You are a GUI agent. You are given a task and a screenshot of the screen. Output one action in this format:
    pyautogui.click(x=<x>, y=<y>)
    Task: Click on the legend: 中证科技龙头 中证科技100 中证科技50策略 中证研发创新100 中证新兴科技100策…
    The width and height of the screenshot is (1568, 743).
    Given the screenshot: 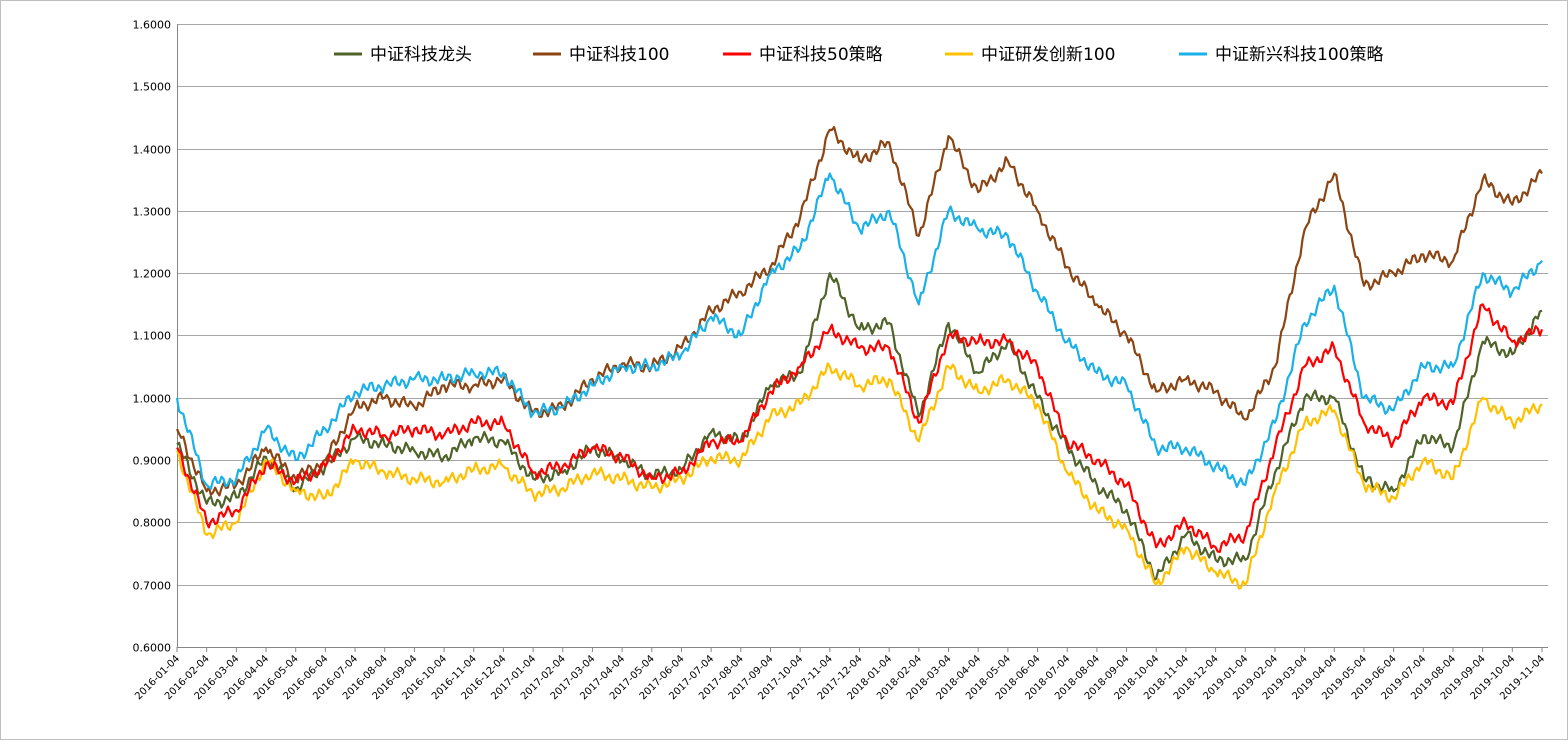 What is the action you would take?
    pyautogui.click(x=858, y=55)
    